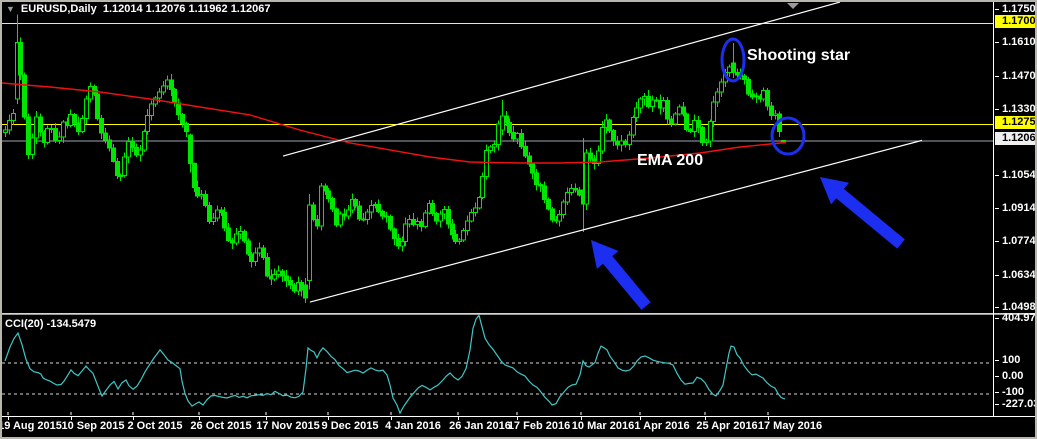 The image size is (1037, 439). Describe the element at coordinates (413, 426) in the screenshot. I see `date-label: 4 Jan 2016` at that location.